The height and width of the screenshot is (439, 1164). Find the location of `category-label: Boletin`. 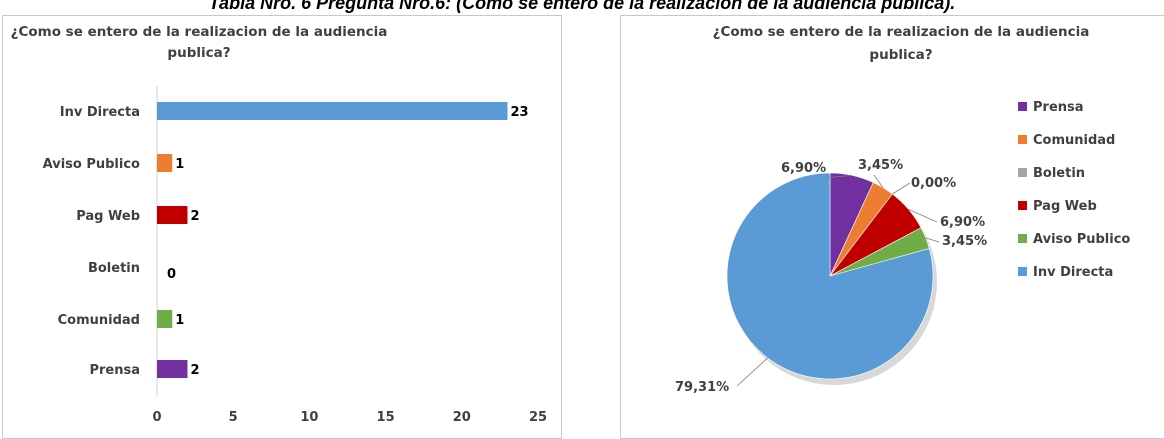

category-label: Boletin is located at coordinates (114, 268).